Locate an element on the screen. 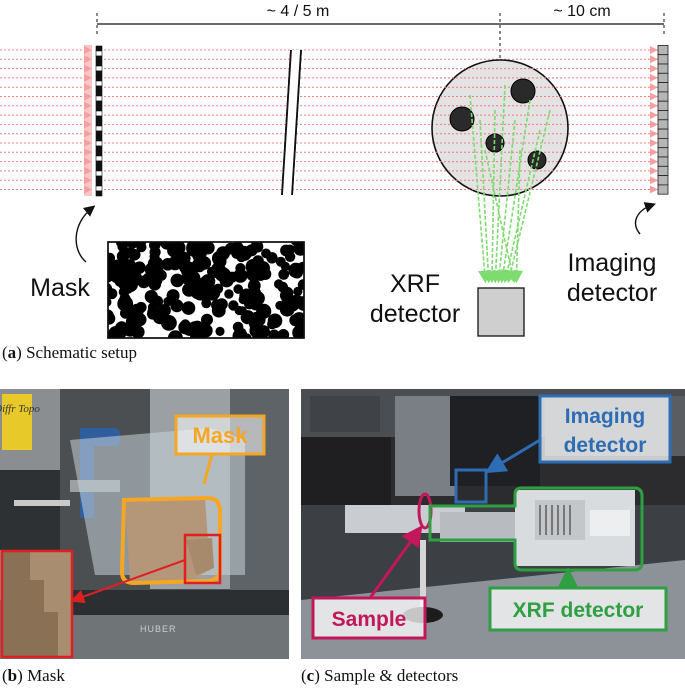 This screenshot has width=685, height=691. imaging-callout-pointer is located at coordinates (512, 456).